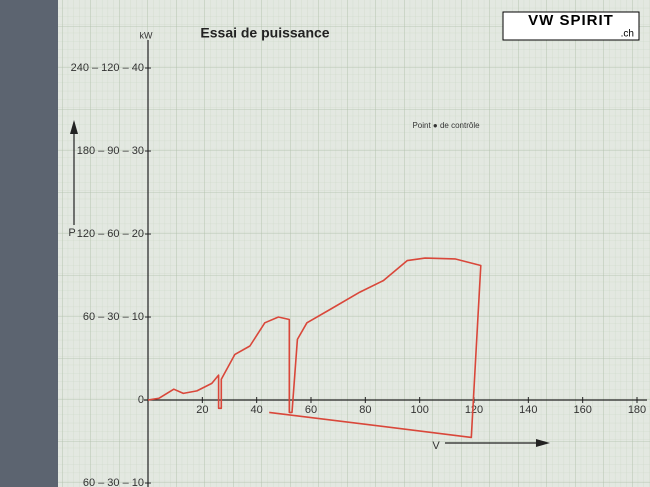 The image size is (650, 487). I want to click on x-tick-label: 140, so click(528, 410).